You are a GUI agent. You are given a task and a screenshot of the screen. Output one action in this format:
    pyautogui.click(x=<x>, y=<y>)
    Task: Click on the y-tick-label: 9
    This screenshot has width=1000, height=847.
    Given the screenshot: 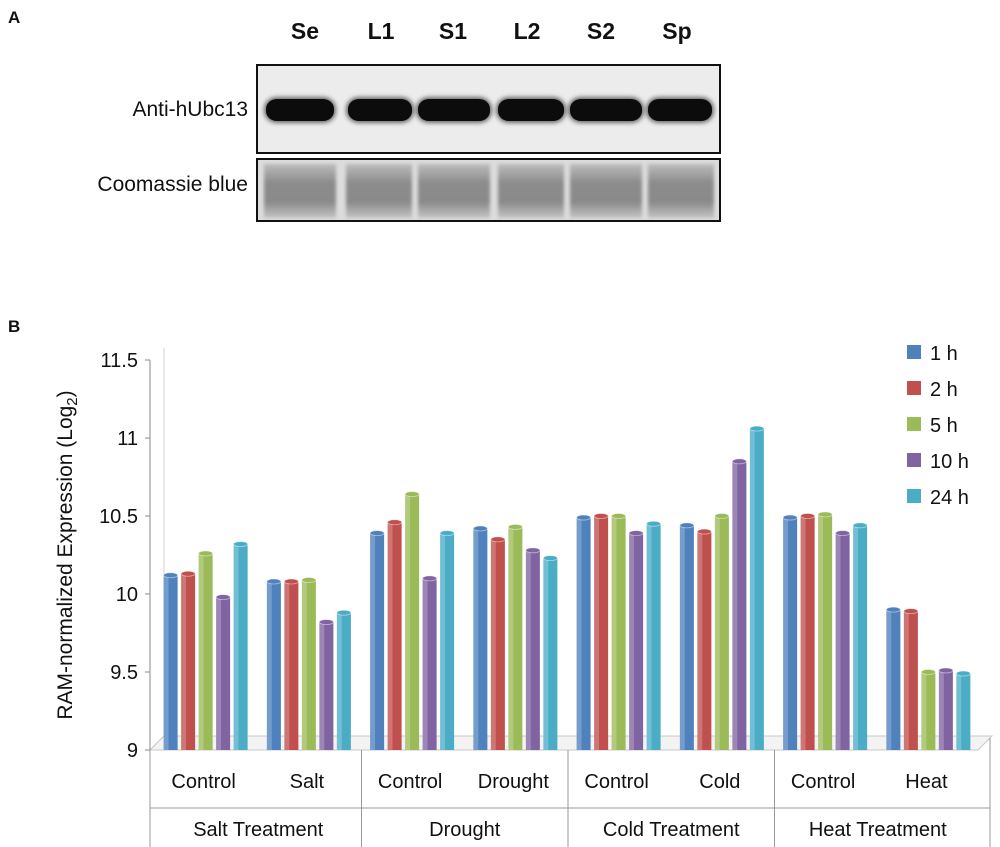 What is the action you would take?
    pyautogui.click(x=132, y=751)
    